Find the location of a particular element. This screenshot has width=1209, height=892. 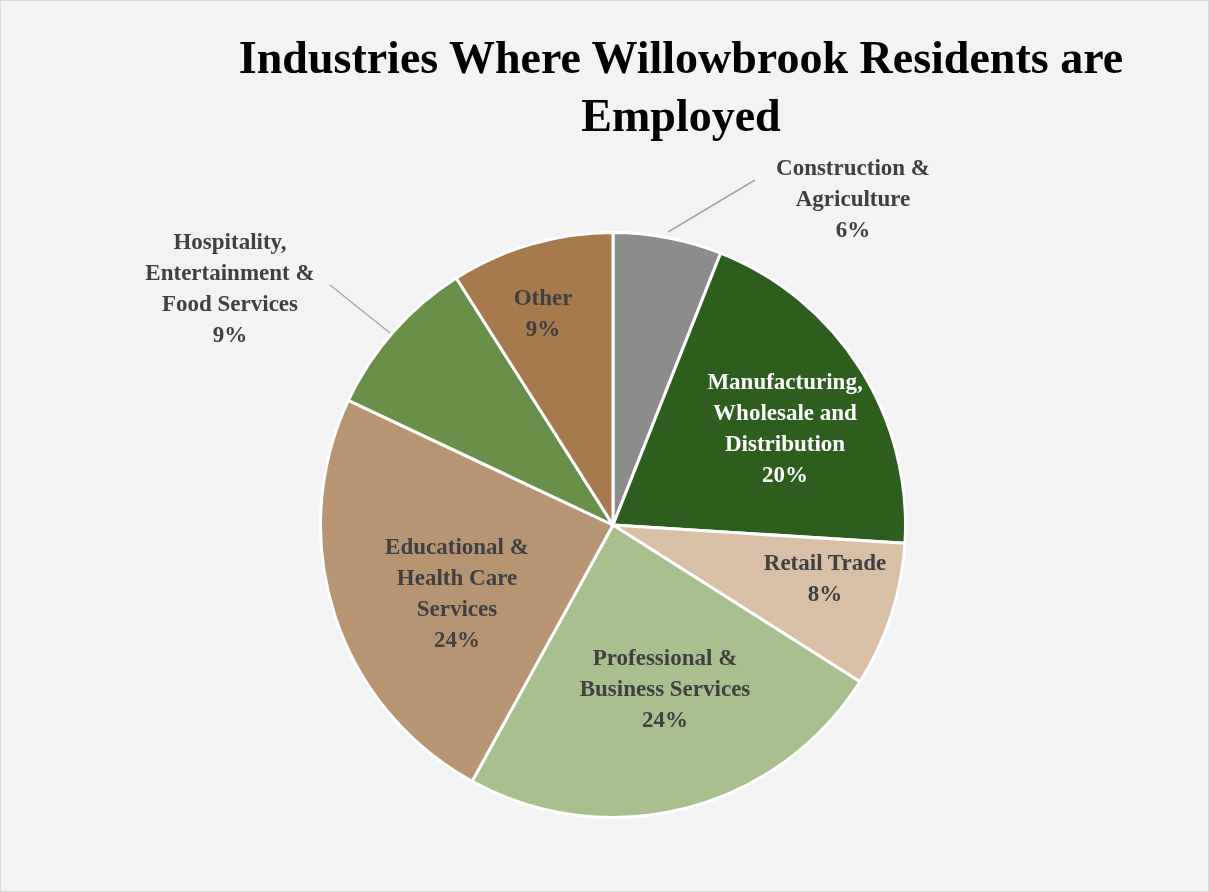

data-label: 8% is located at coordinates (825, 594).